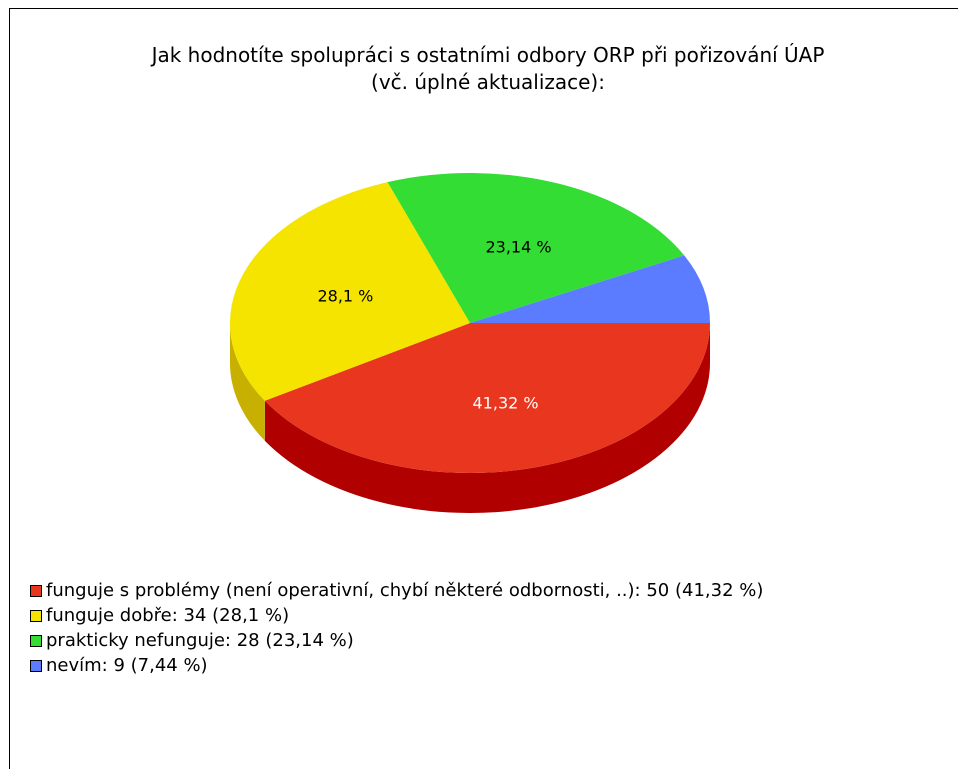 The width and height of the screenshot is (958, 769). What do you see at coordinates (127, 665) in the screenshot?
I see `legend-label: nevím: 9 (7,44 %)` at bounding box center [127, 665].